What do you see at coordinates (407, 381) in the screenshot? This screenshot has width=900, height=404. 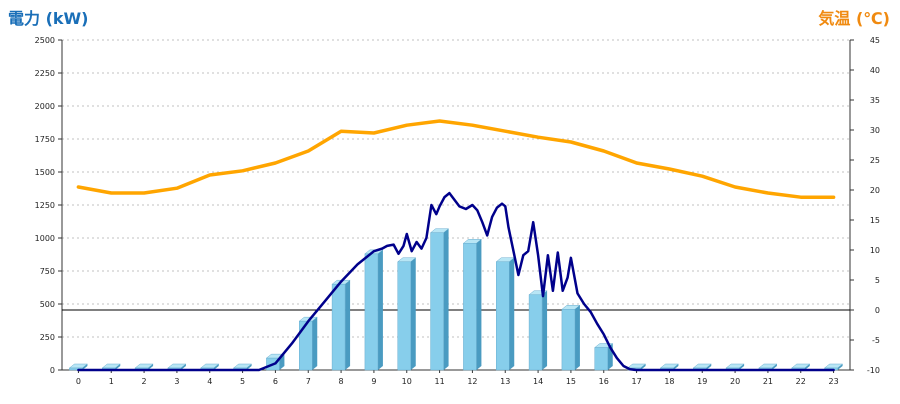 I see `x-tick-label: 10` at bounding box center [407, 381].